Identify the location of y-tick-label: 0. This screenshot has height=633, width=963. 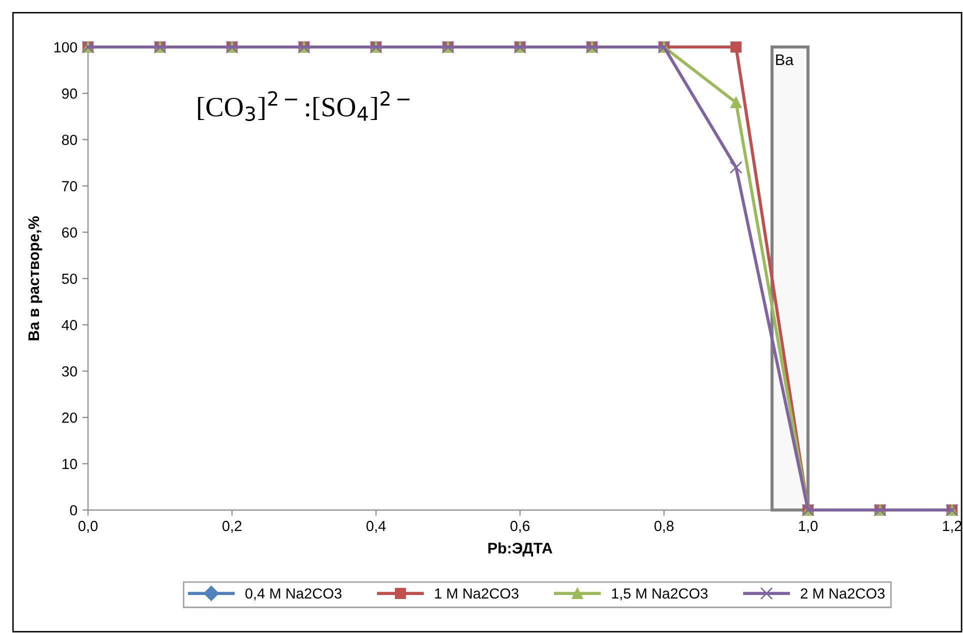
(74, 510).